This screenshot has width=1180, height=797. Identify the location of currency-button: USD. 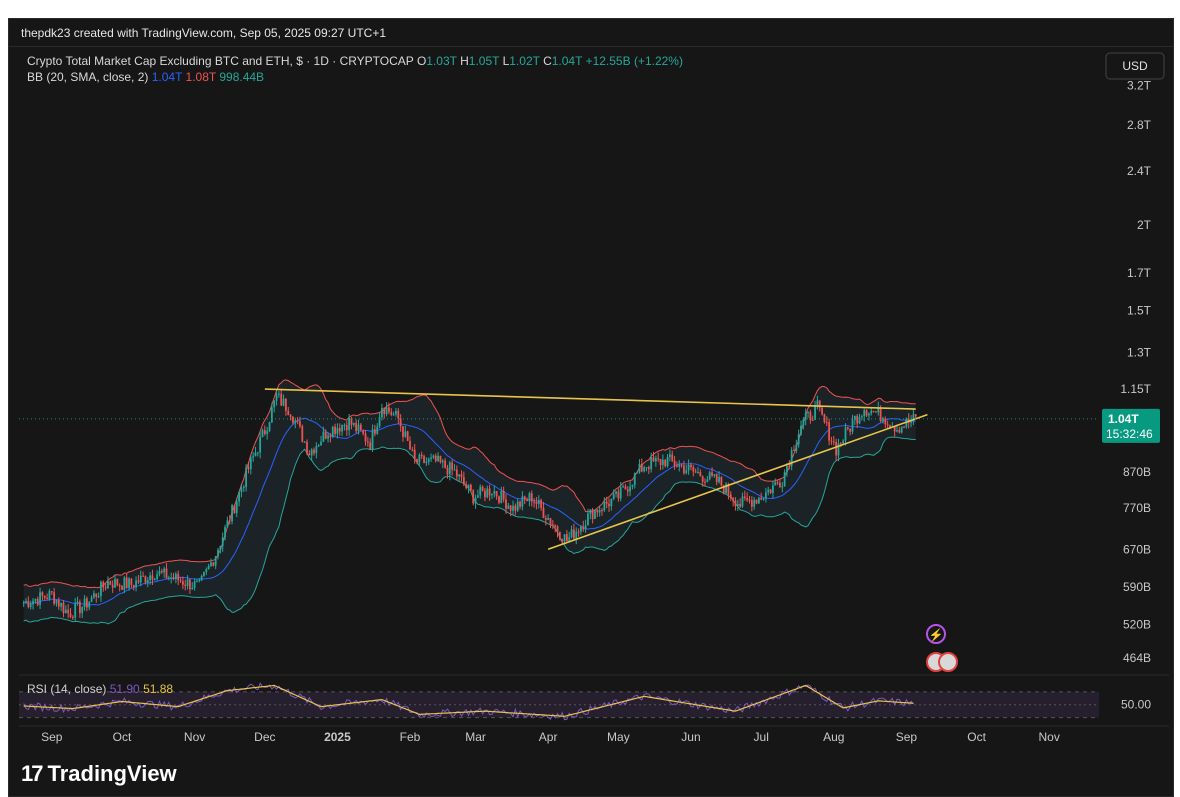
(1135, 66).